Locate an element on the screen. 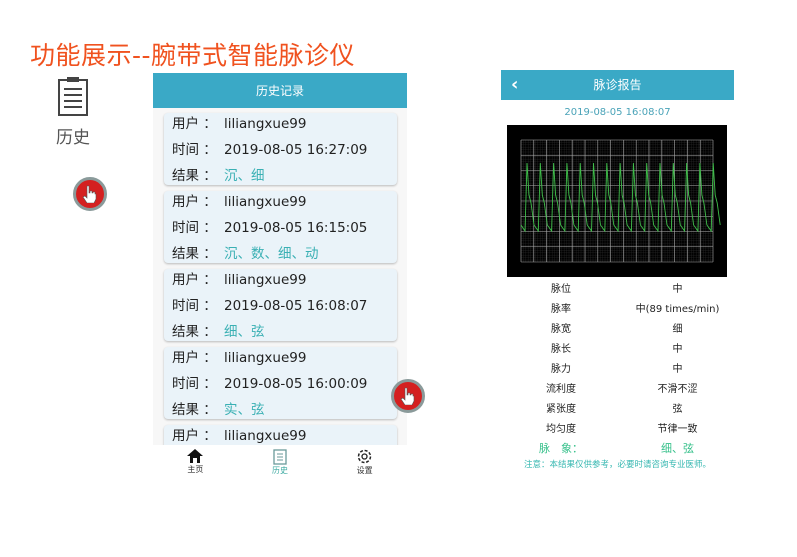 The height and width of the screenshot is (557, 797). record-time: 时间 ： 2019-08-05 16:27:09 is located at coordinates (280, 152).